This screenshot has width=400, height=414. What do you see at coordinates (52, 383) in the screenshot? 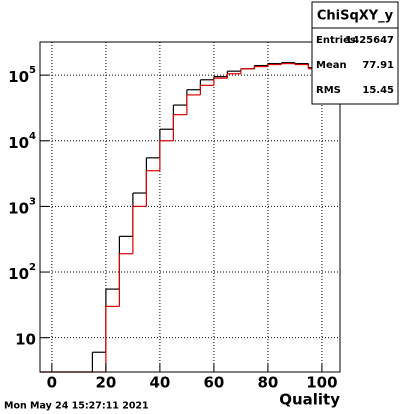
I see `x-tick-label: 0` at bounding box center [52, 383].